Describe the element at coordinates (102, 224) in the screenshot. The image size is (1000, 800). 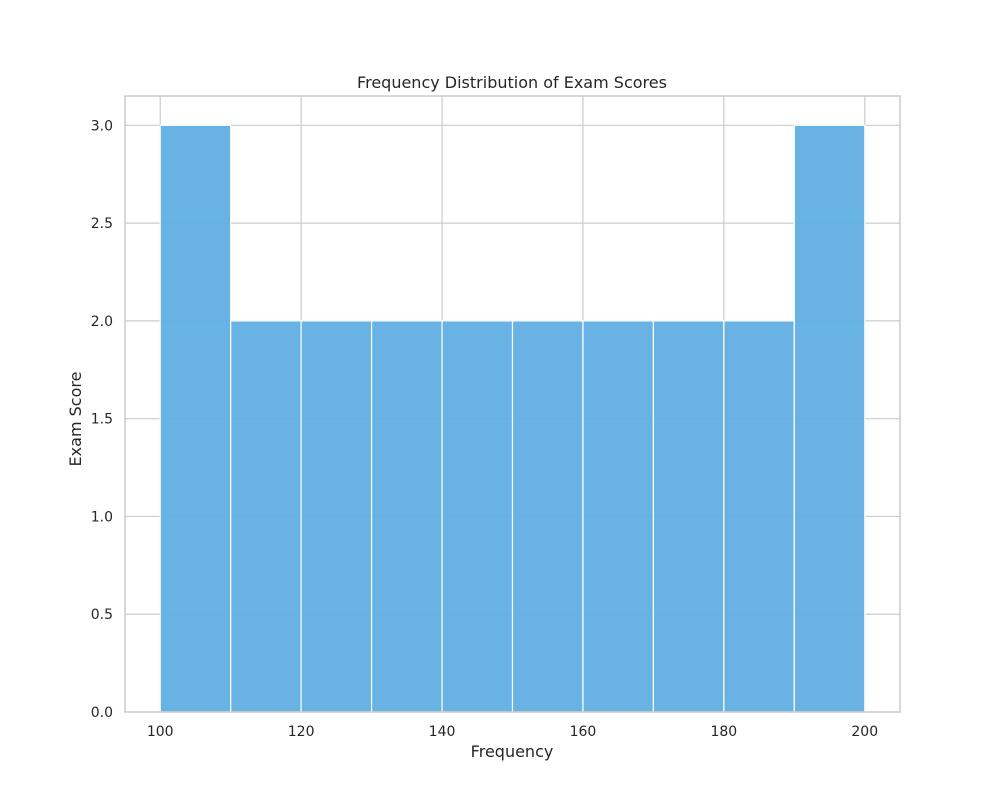
I see `y-tick-label-5: 2.5` at that location.